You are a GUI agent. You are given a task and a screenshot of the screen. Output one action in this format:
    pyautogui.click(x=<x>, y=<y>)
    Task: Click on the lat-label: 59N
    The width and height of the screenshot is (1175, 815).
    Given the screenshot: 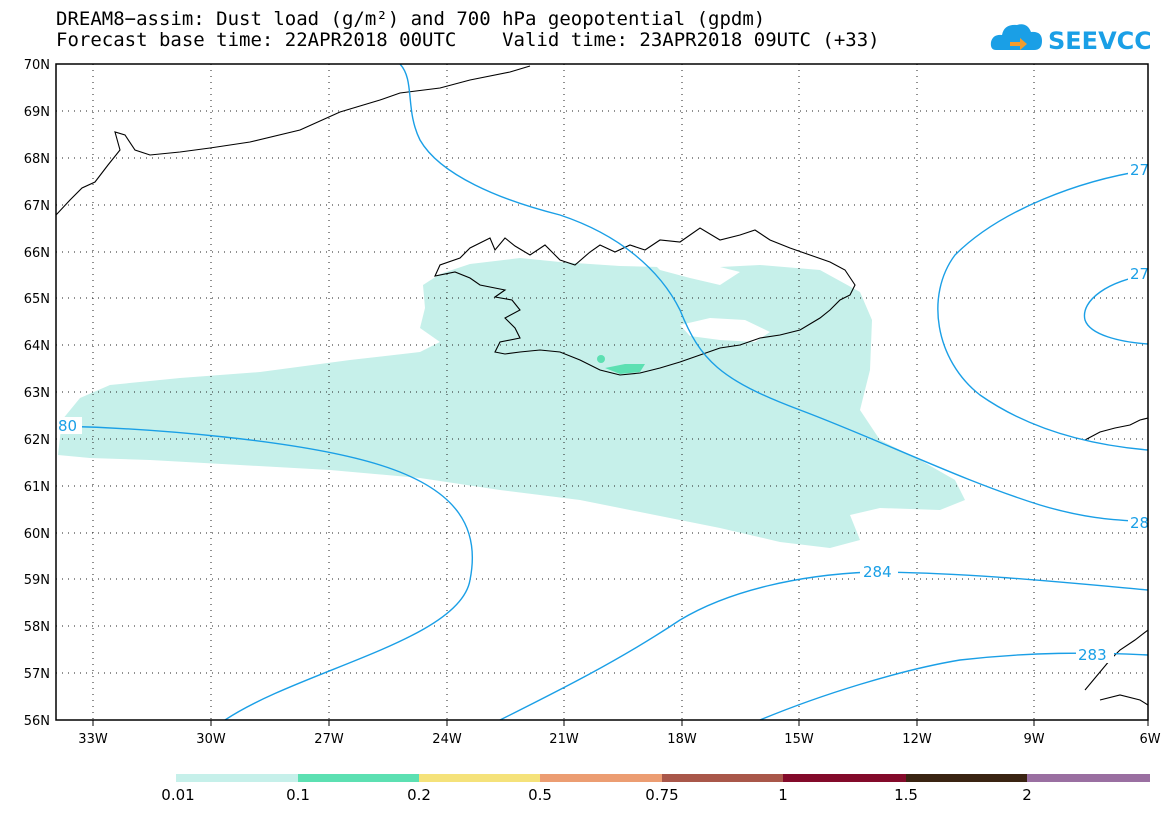 What is the action you would take?
    pyautogui.click(x=37, y=580)
    